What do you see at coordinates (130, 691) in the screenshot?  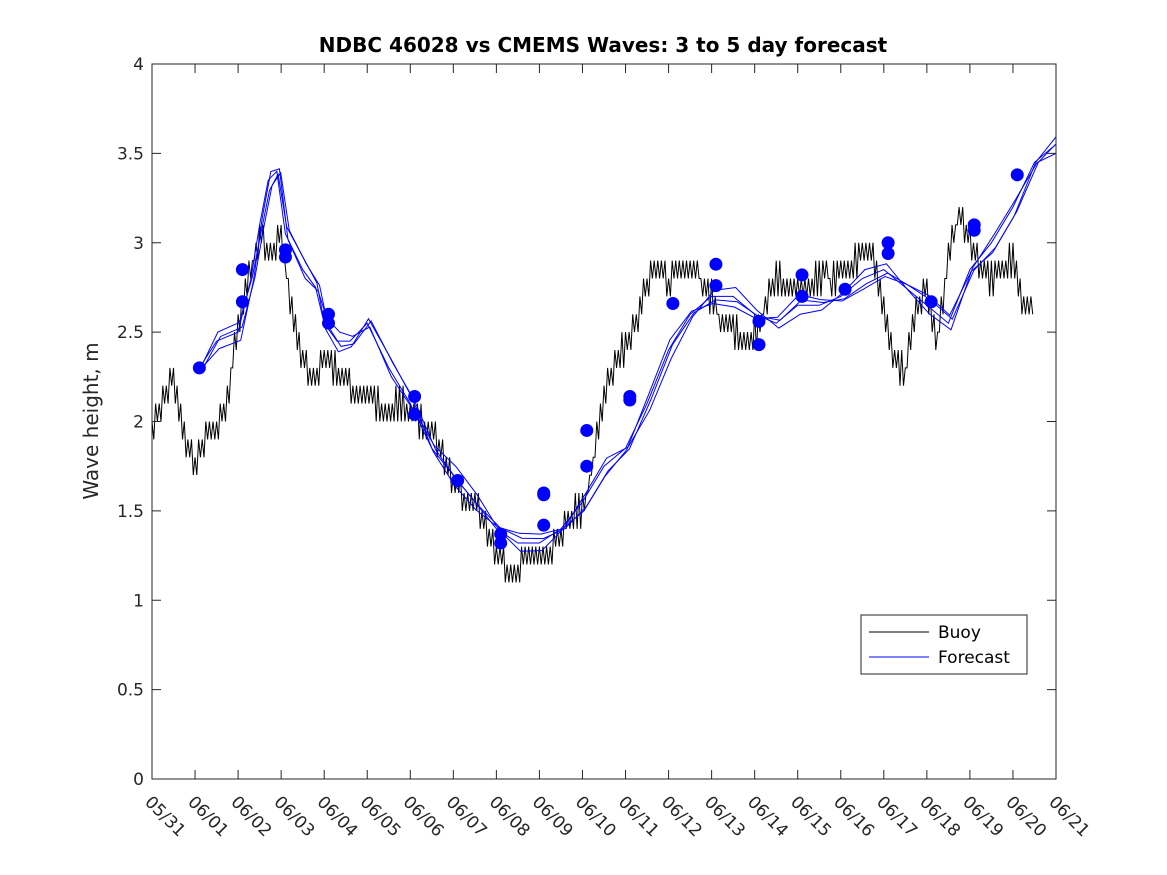 I see `y-tick-label: 0.5` at bounding box center [130, 691].